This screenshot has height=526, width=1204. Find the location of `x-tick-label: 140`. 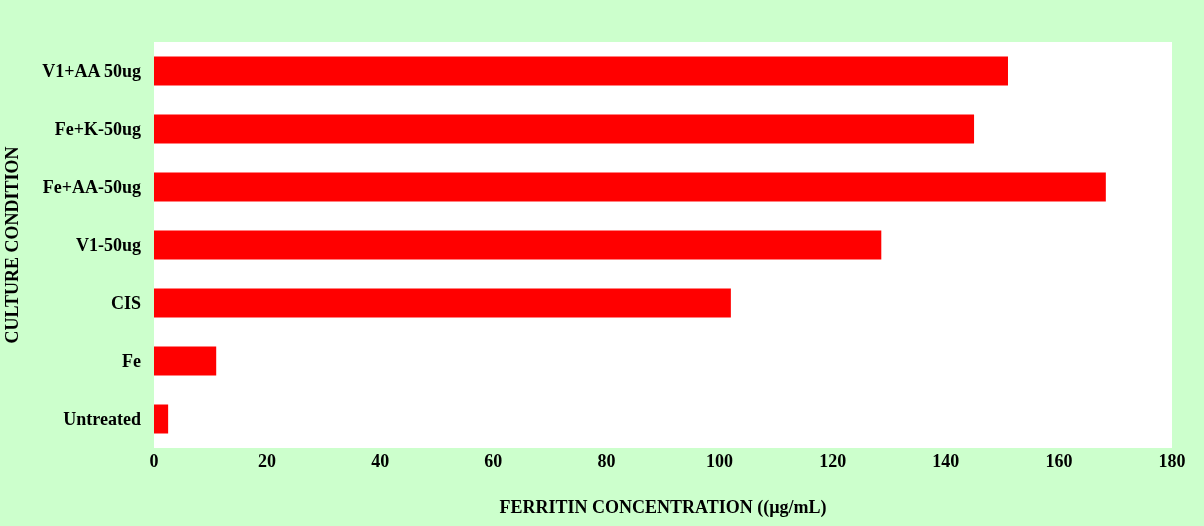

x-tick-label: 140 is located at coordinates (946, 461).